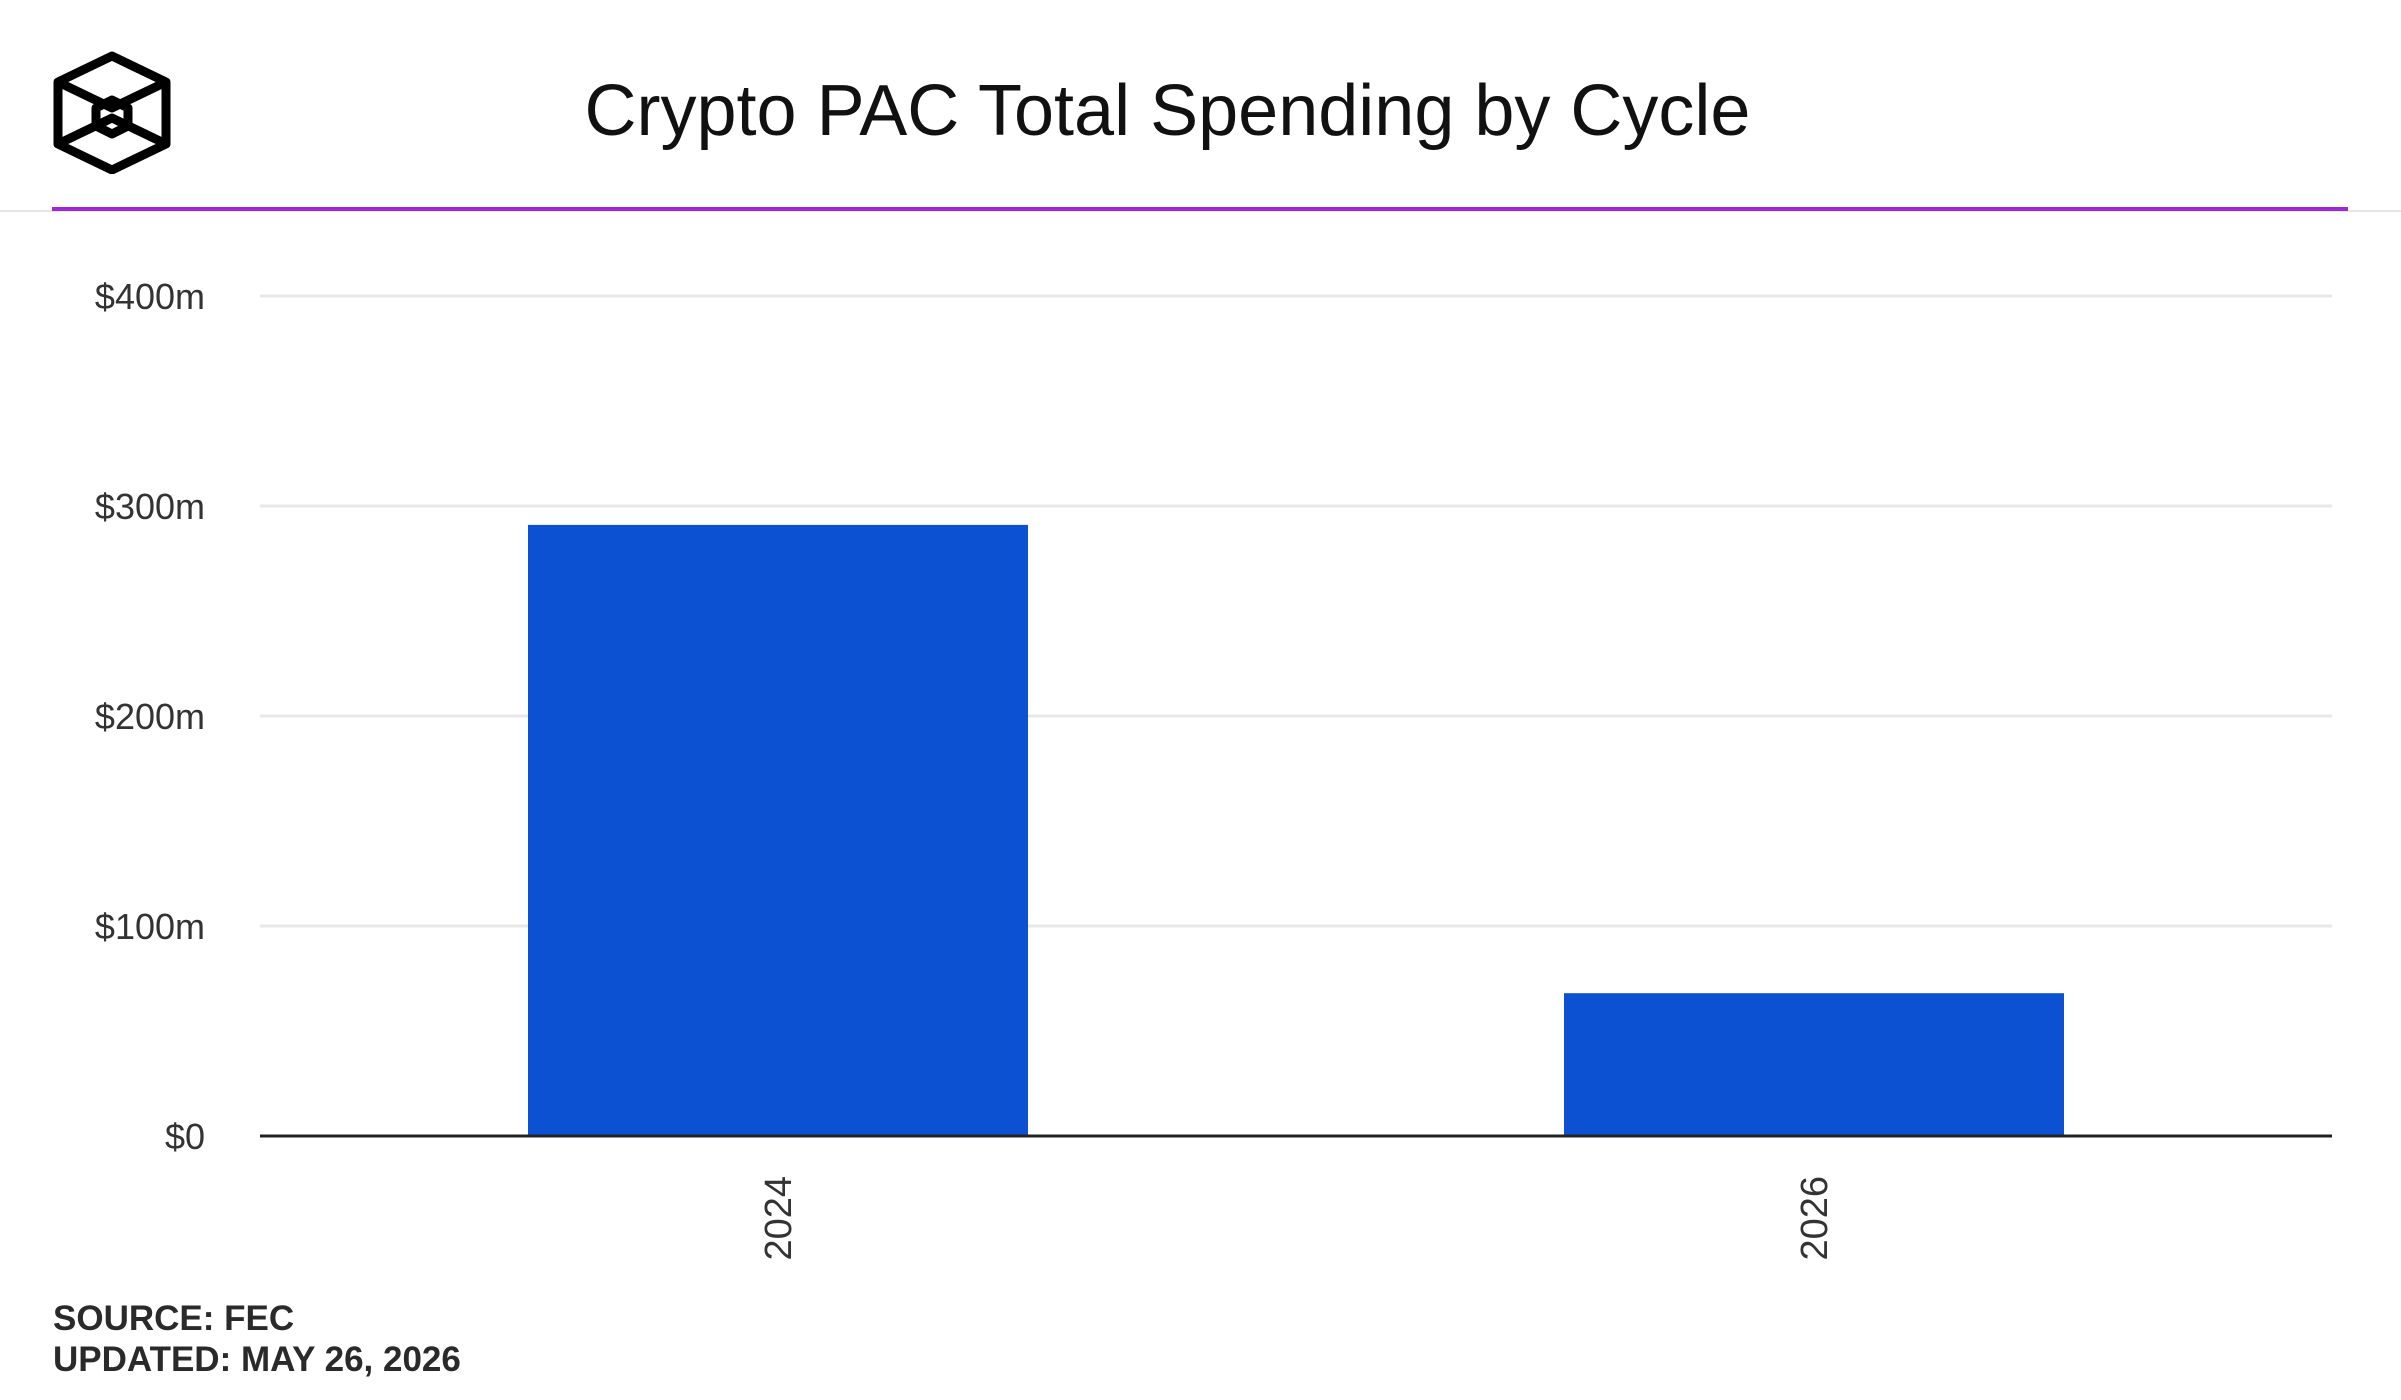 This screenshot has width=2401, height=1400. What do you see at coordinates (112, 112) in the screenshot?
I see `cube-logo-icon` at bounding box center [112, 112].